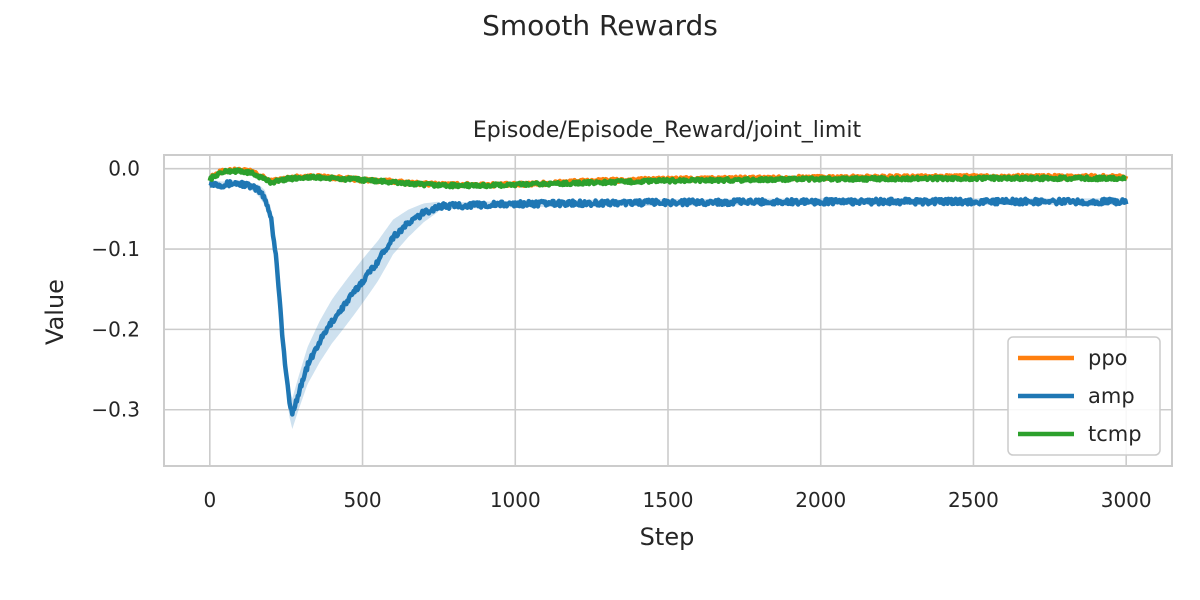 This screenshot has height=600, width=1200. What do you see at coordinates (115, 329) in the screenshot?
I see `y-tick-label: −0.2` at bounding box center [115, 329].